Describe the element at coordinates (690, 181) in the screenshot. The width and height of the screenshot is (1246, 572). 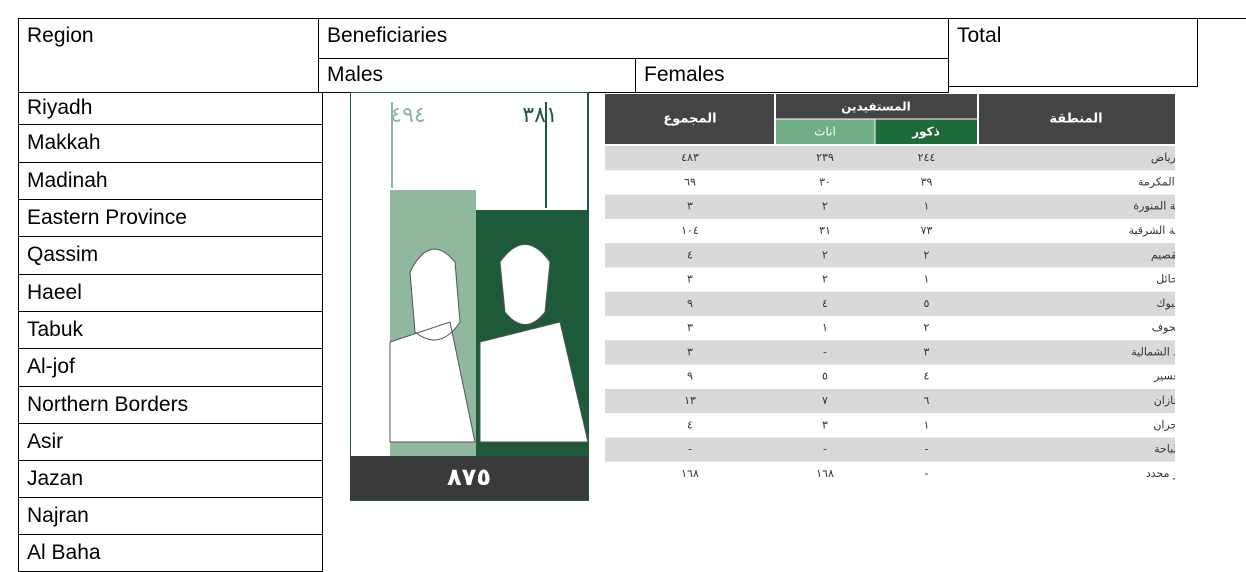
I see `cell-value: ٦٩` at that location.